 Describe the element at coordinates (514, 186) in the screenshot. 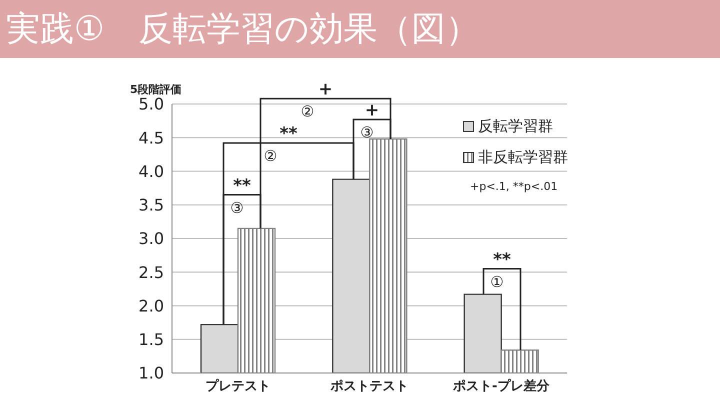

I see `annotation: +p<.1, **p<.01` at that location.